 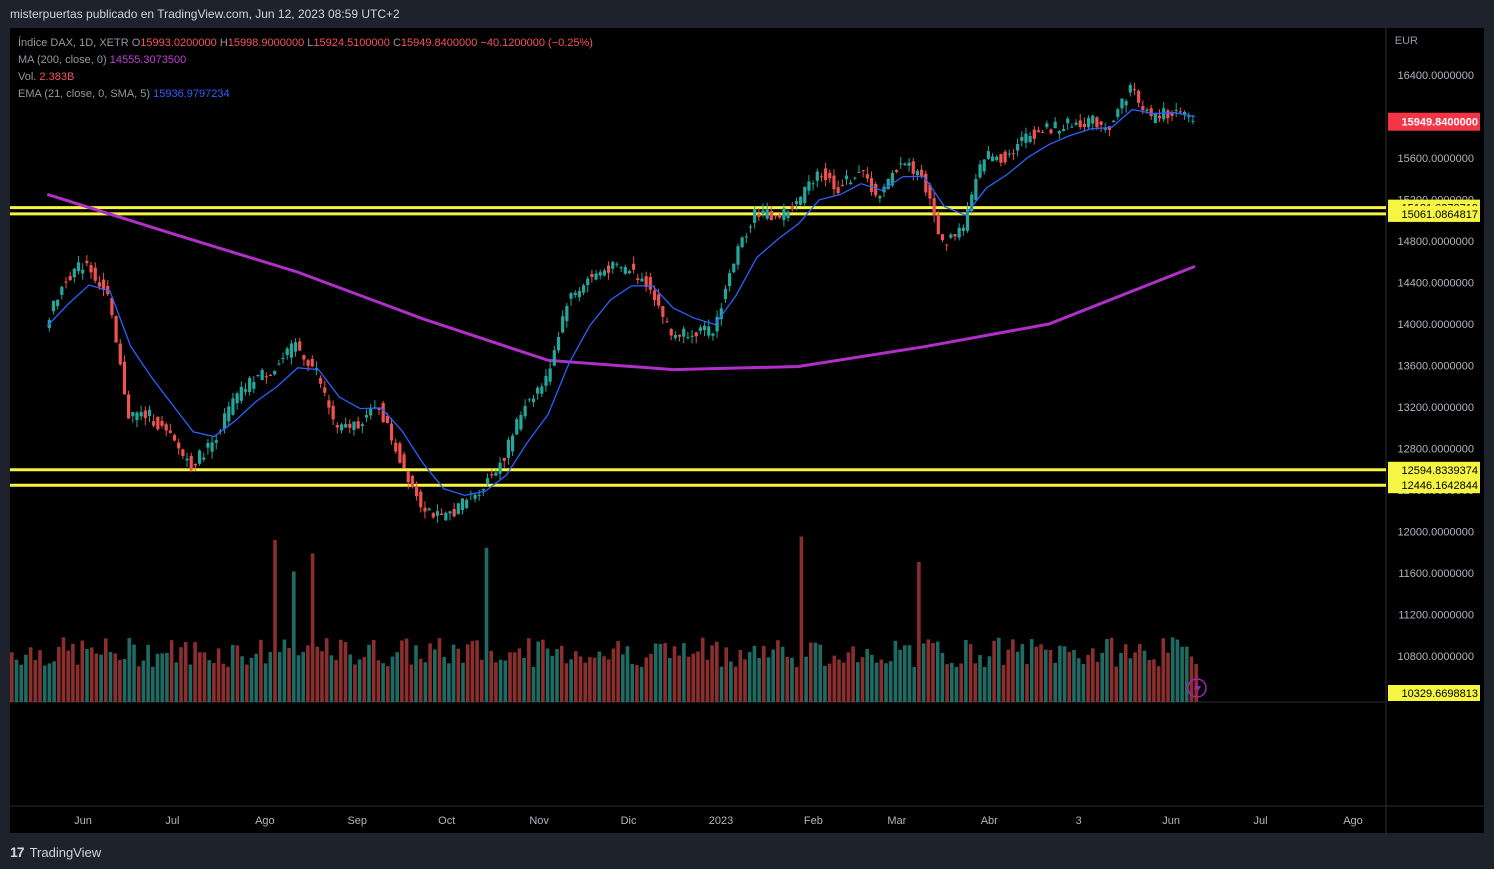 What do you see at coordinates (1440, 471) in the screenshot?
I see `level-price-label: 12594.8339374` at bounding box center [1440, 471].